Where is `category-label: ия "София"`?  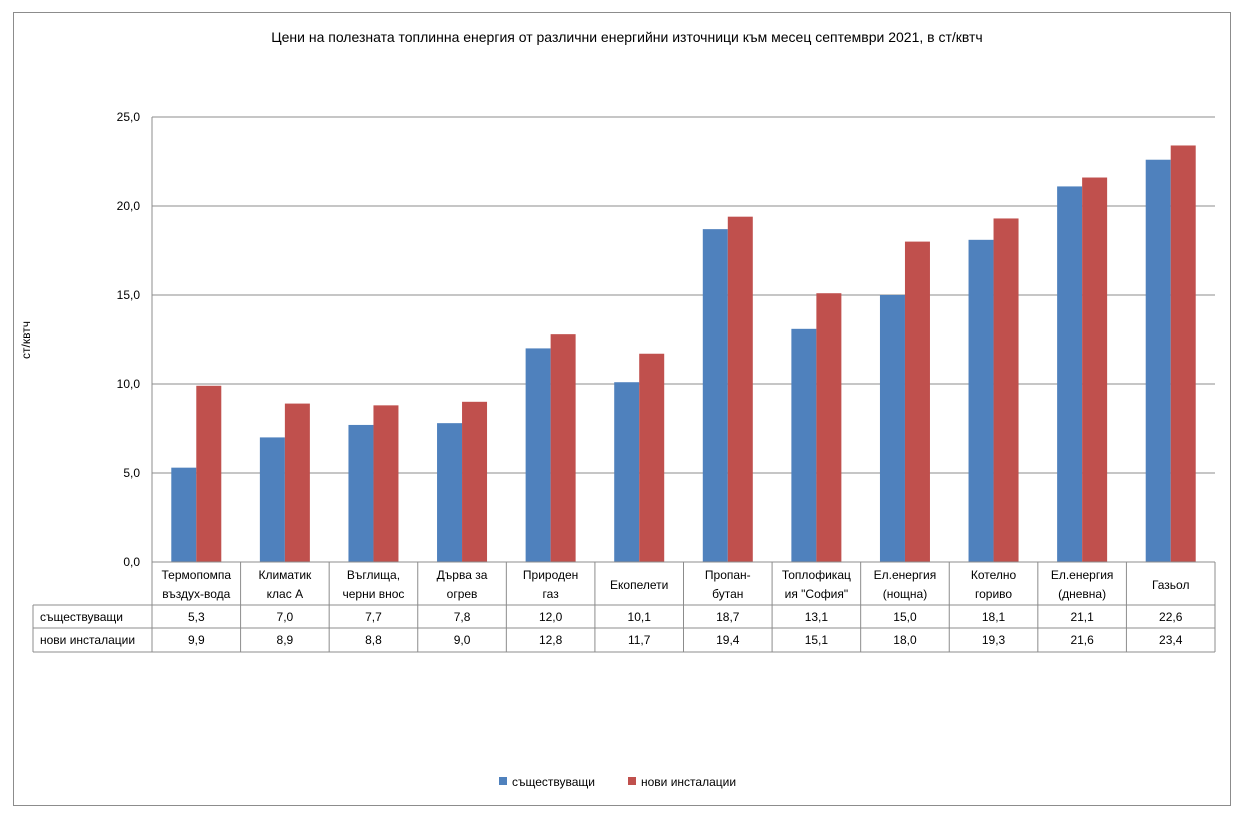 category-label: ия "София" is located at coordinates (816, 594).